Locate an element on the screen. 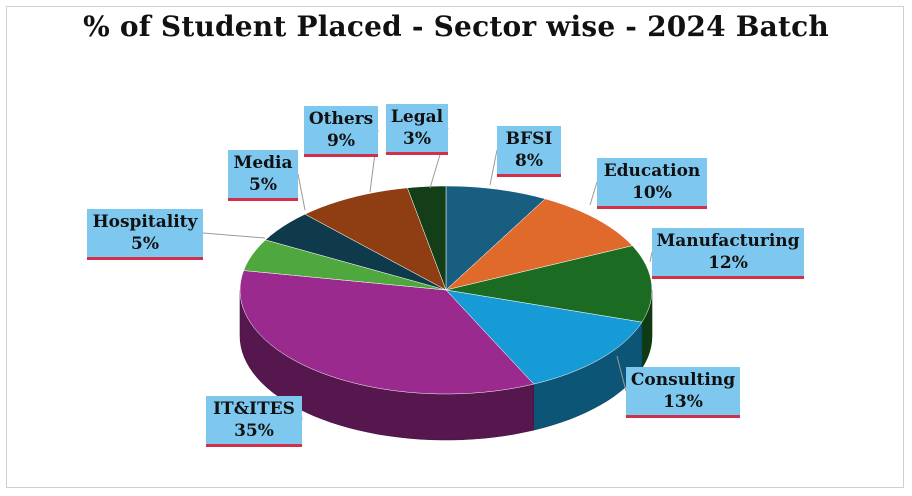  pie-slice-bfsi is located at coordinates (495, 238).